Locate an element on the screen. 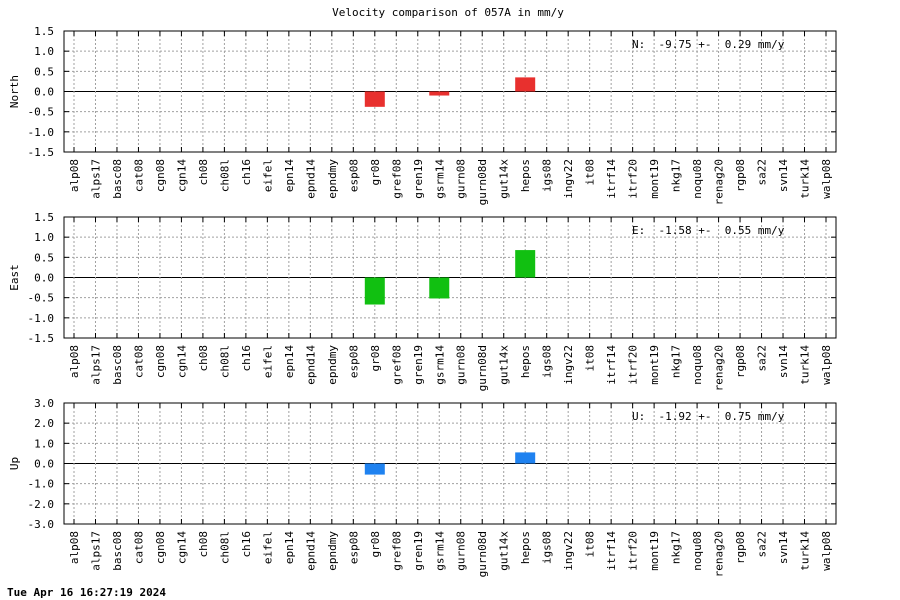 The width and height of the screenshot is (900, 600). x-tick-label: rgp08 is located at coordinates (740, 361).